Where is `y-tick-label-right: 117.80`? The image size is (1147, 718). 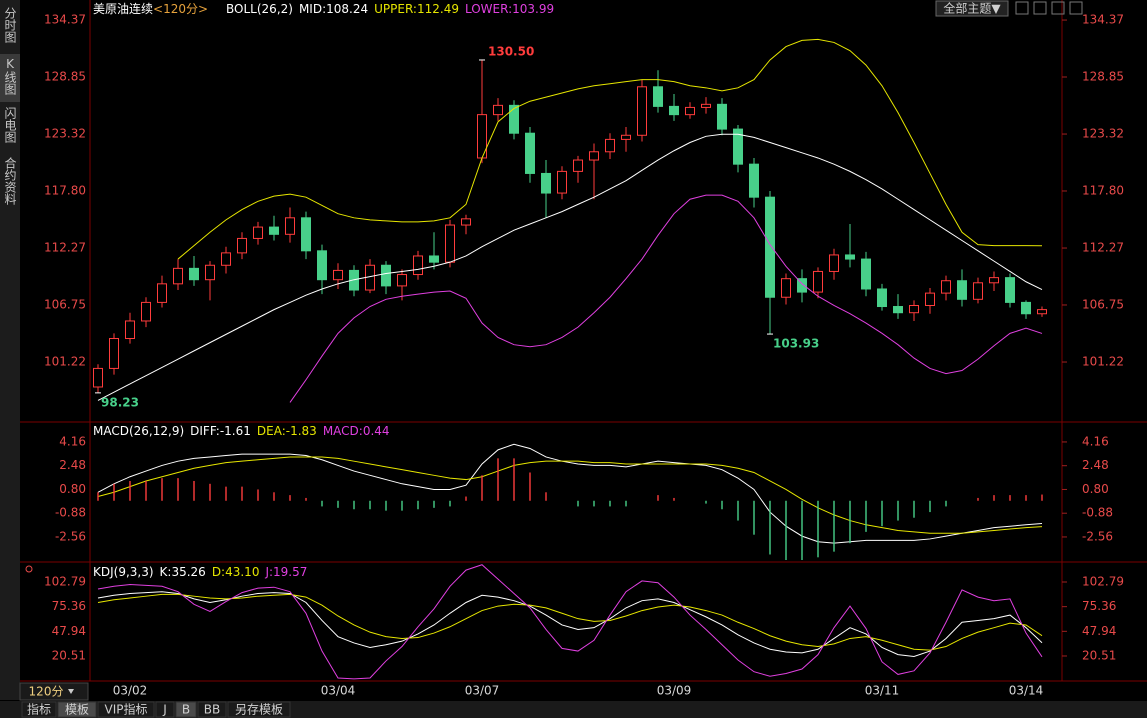 y-tick-label-right: 117.80 is located at coordinates (1103, 190).